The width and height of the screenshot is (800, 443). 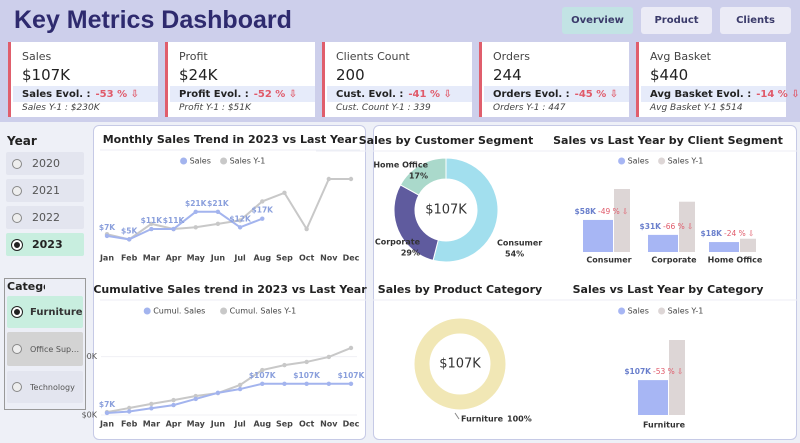 I want to click on kpi-evol-band: Cust. Evol. : -41 % ⇩, so click(x=399, y=94).